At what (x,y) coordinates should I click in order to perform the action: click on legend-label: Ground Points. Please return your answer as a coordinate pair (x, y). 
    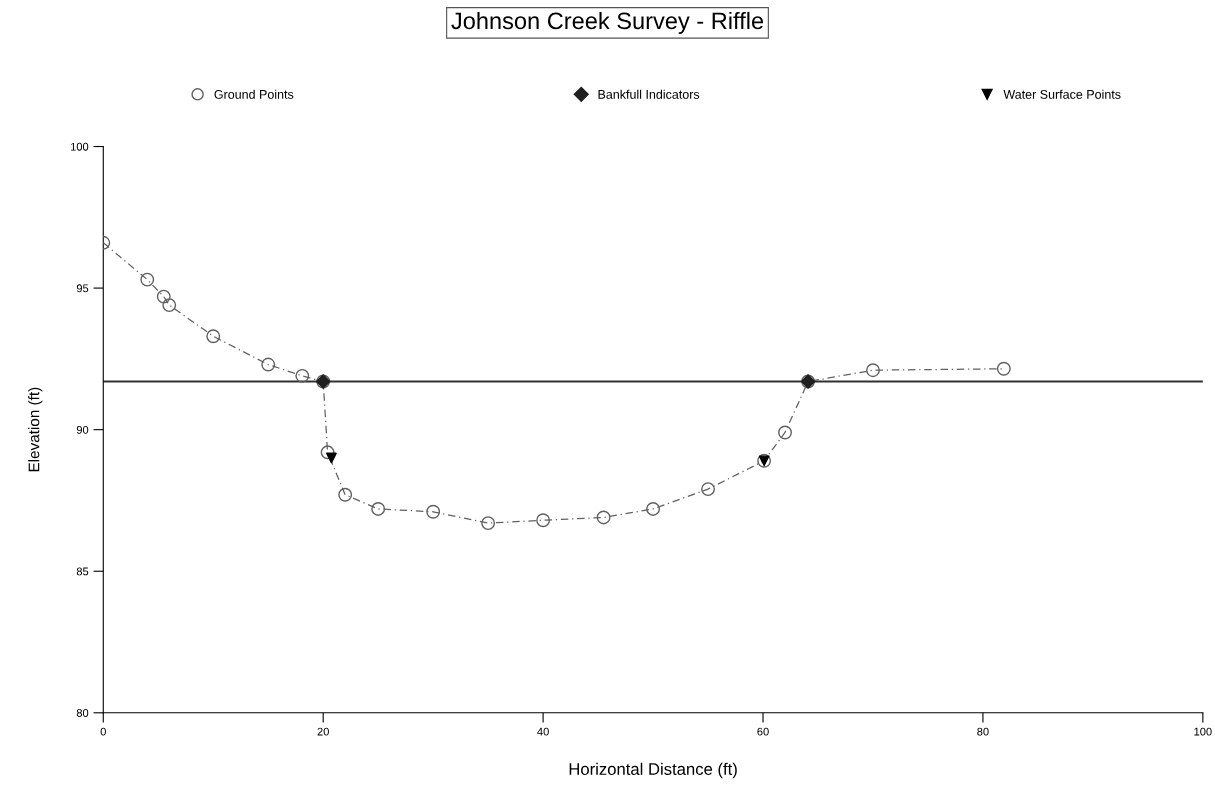
    Looking at the image, I should click on (254, 94).